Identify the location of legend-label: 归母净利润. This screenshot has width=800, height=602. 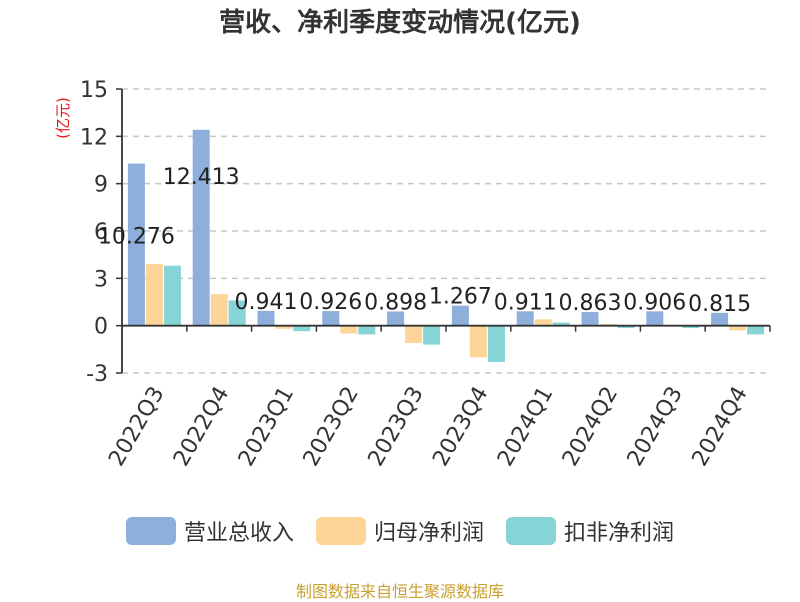
(428, 533).